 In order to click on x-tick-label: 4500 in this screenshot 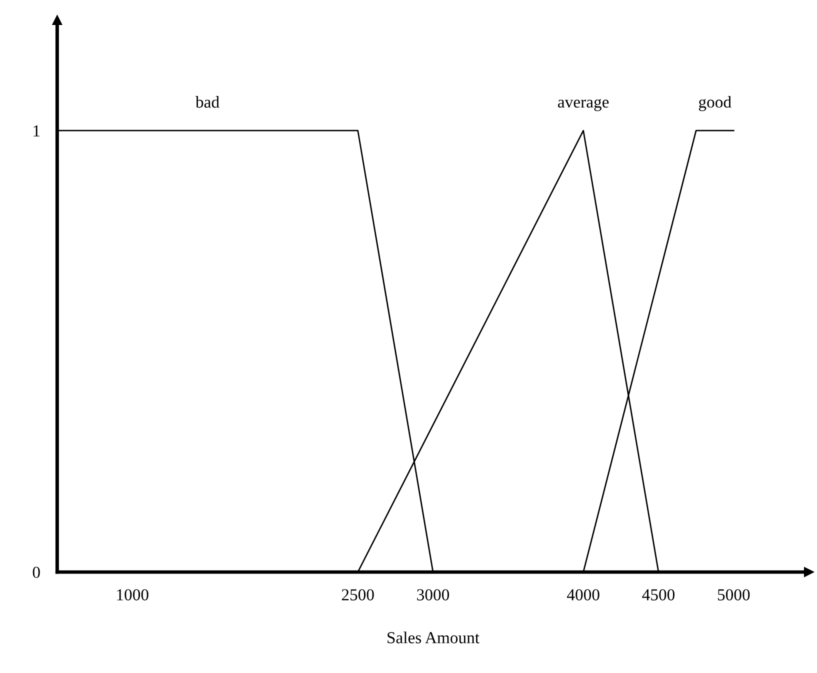, I will do `click(658, 594)`.